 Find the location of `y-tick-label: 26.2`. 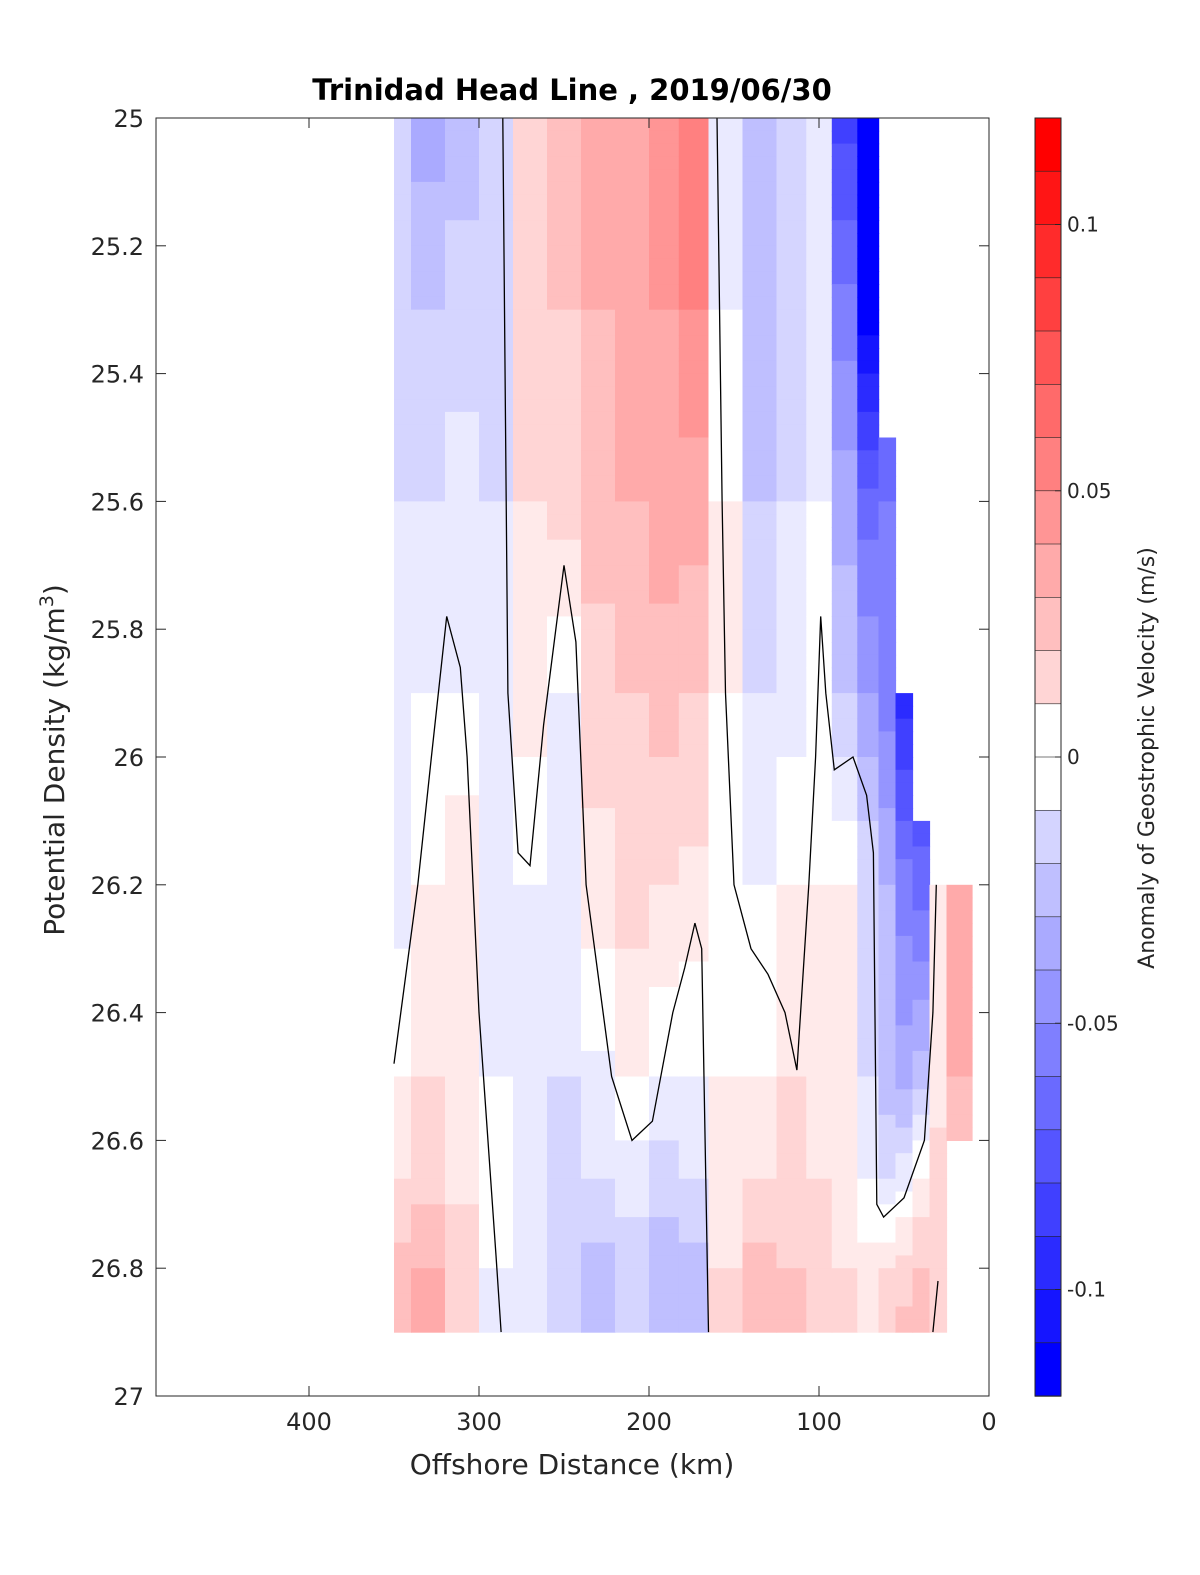

y-tick-label: 26.2 is located at coordinates (117, 886).